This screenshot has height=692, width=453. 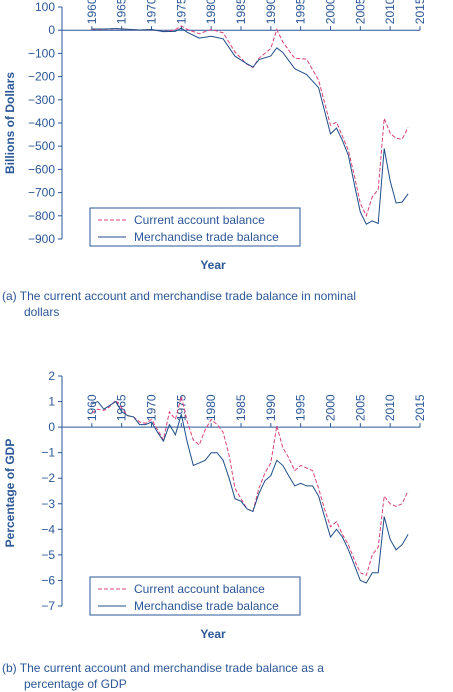 I want to click on y-tick-label: −700, so click(x=41, y=193).